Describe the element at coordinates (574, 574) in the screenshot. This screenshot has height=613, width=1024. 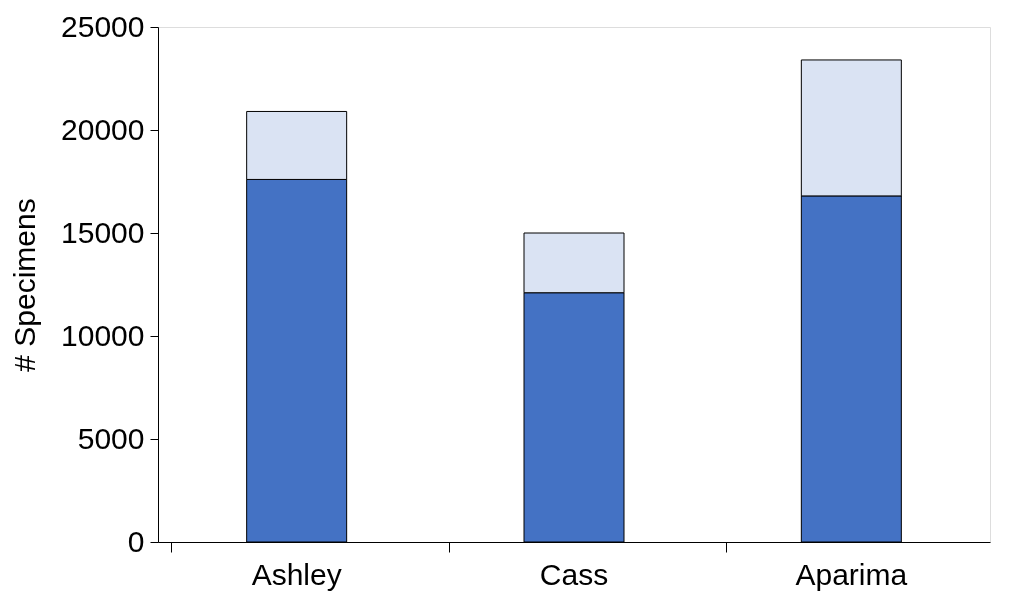
I see `x-tick-label: Cass` at that location.